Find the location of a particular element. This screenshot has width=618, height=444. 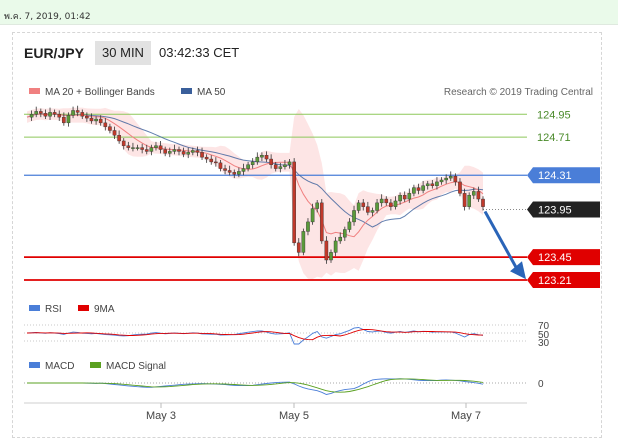

forecast-arrow-head is located at coordinates (518, 270).